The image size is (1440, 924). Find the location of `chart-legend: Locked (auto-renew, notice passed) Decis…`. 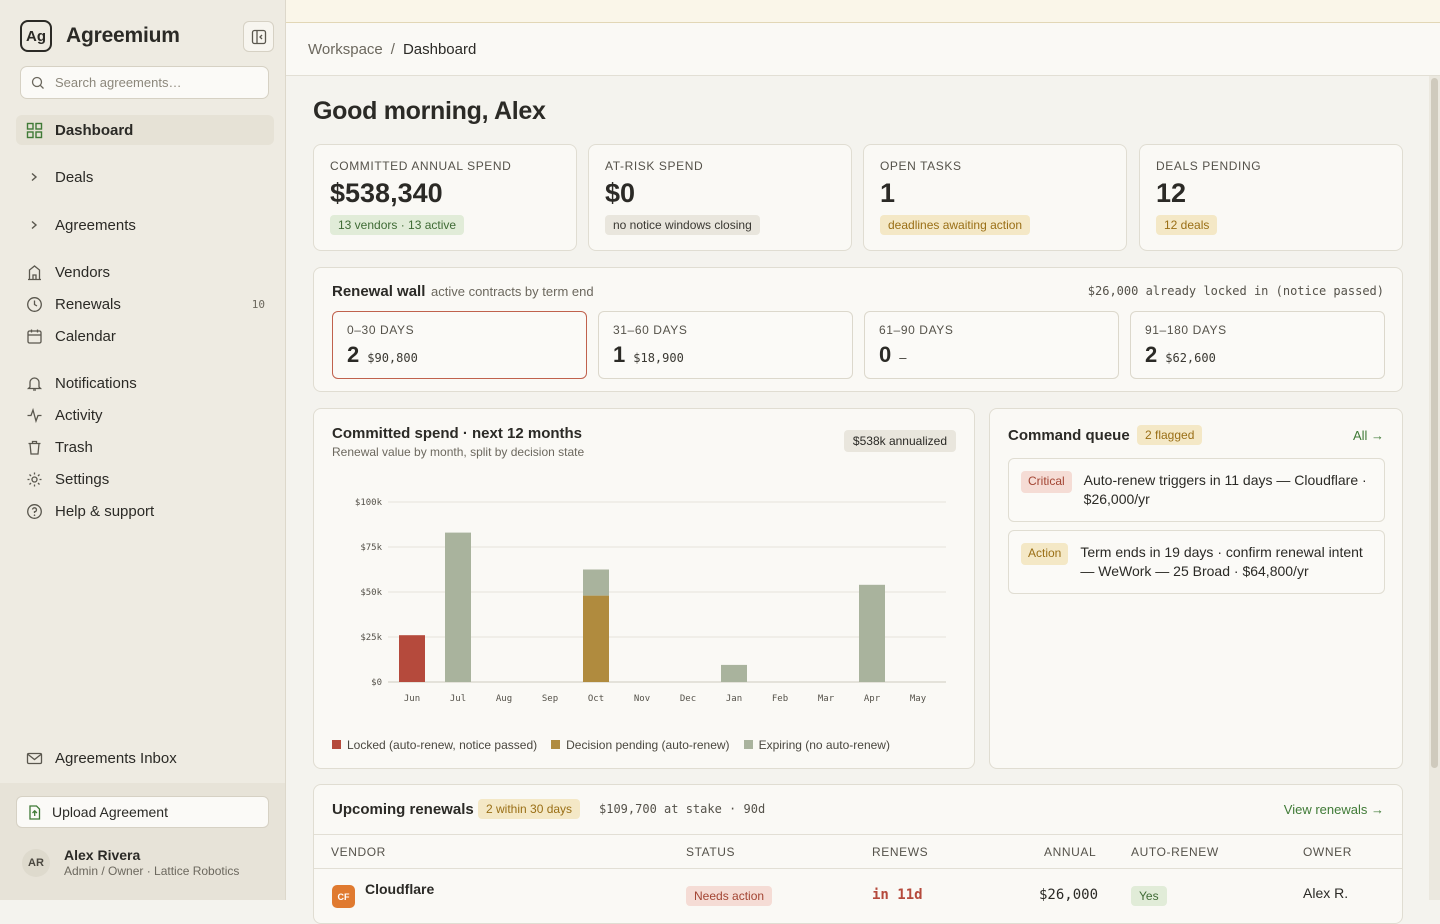

chart-legend: Locked (auto-renew, notice passed) Decis… is located at coordinates (611, 745).